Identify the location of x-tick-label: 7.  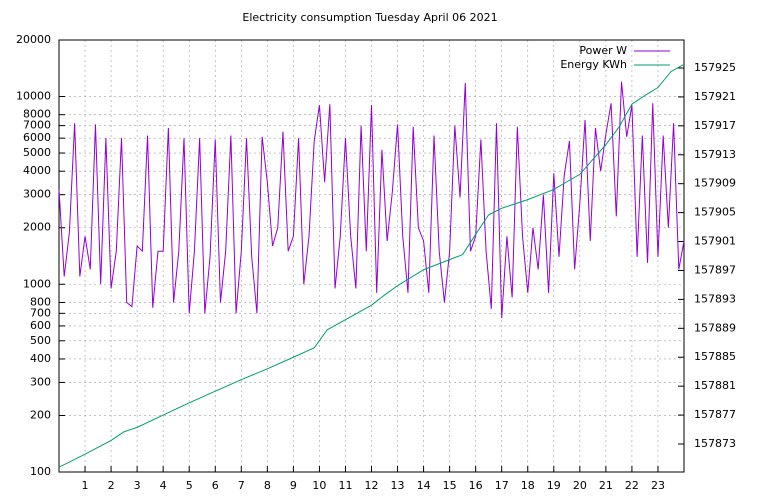
(241, 485).